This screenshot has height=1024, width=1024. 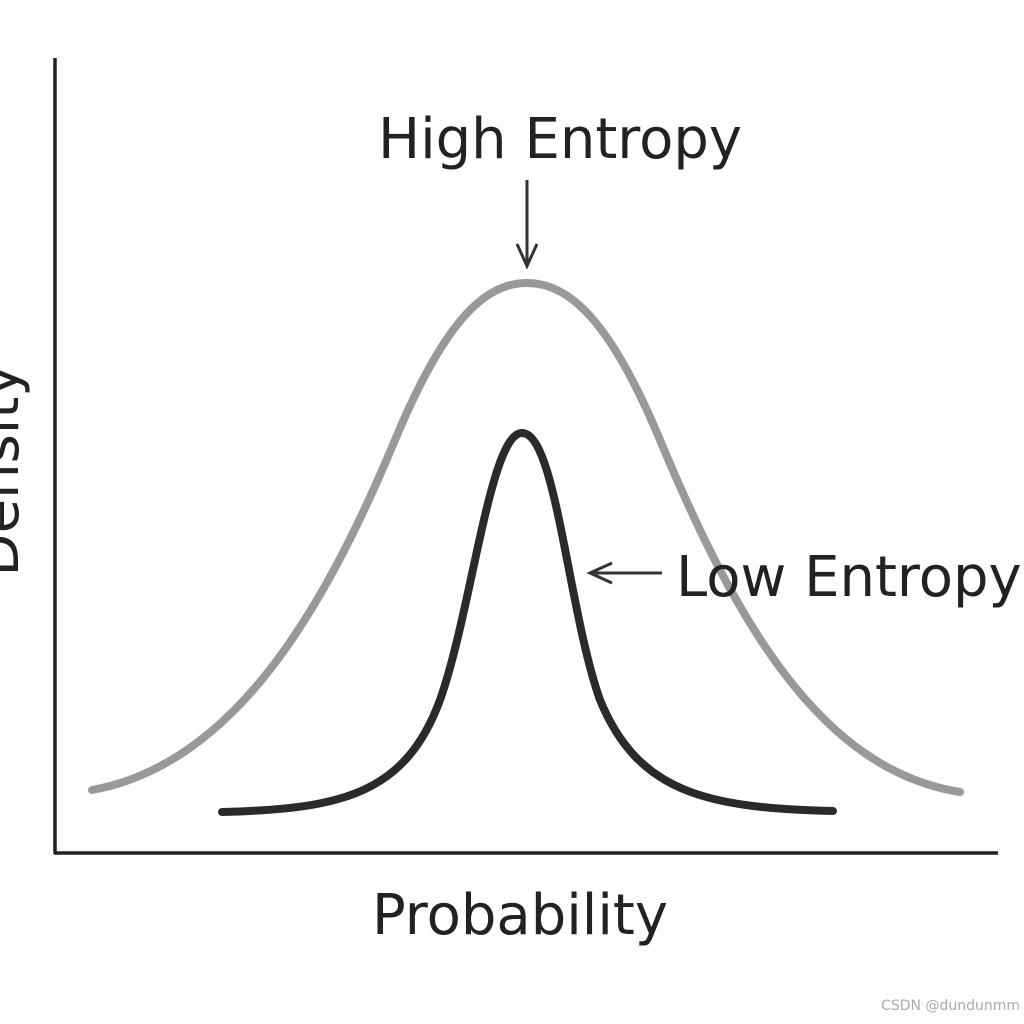 What do you see at coordinates (950, 1006) in the screenshot?
I see `watermark: CSDN @dundunmm` at bounding box center [950, 1006].